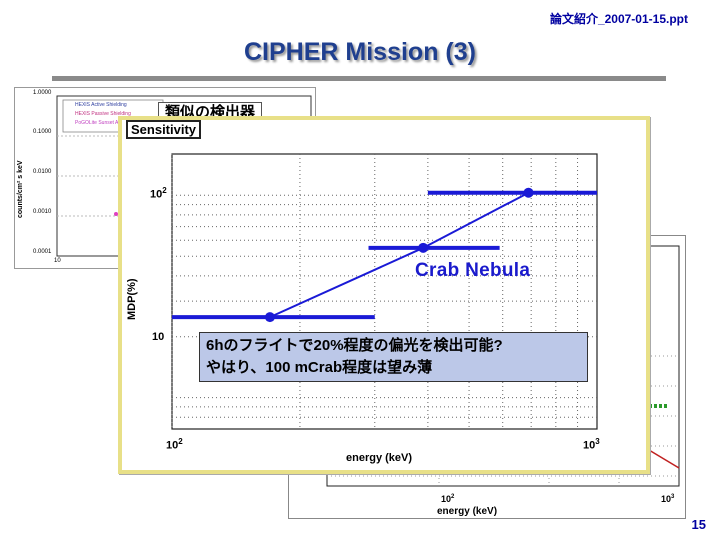 This screenshot has width=720, height=540. Describe the element at coordinates (158, 337) in the screenshot. I see `y-tick-10: 10` at that location.